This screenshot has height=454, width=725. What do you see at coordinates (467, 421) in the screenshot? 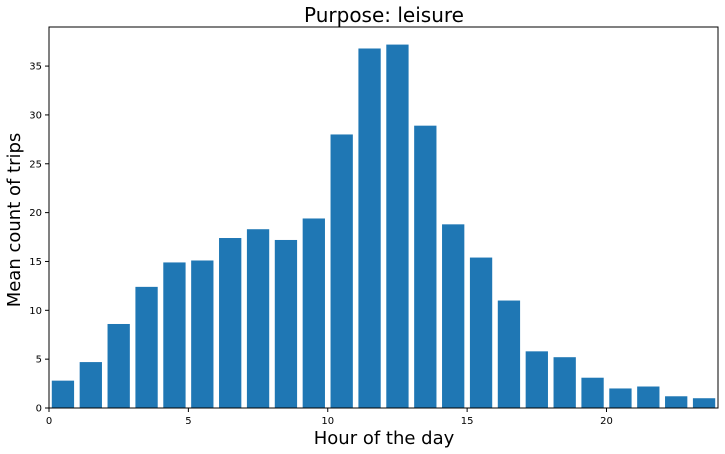
I see `x-tick-label: 15` at bounding box center [467, 421].